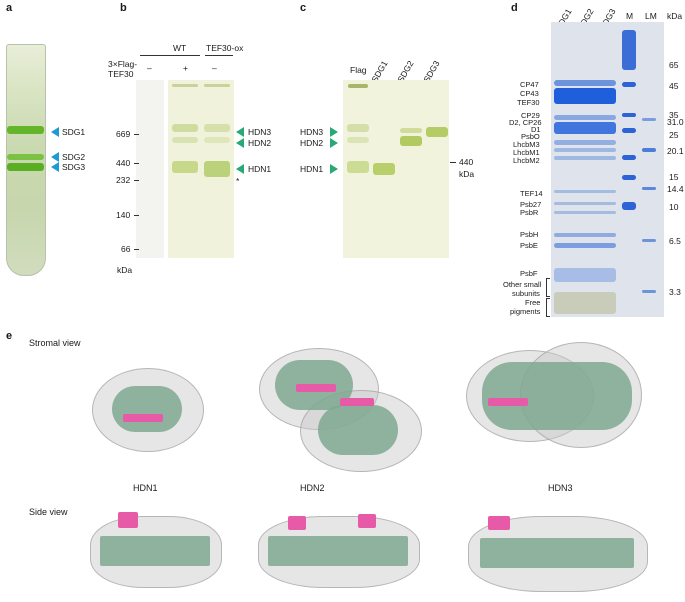 This screenshot has height=602, width=685. What do you see at coordinates (526, 152) in the screenshot?
I see `label-lhcbm1: LhcbM1` at bounding box center [526, 152].